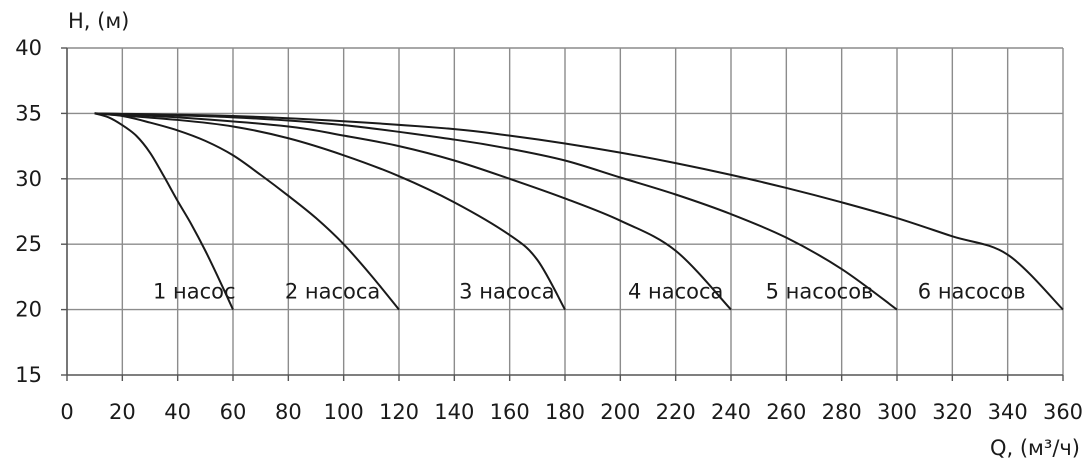  Describe the element at coordinates (506, 291) in the screenshot. I see `series-label: 3 насоса` at that location.